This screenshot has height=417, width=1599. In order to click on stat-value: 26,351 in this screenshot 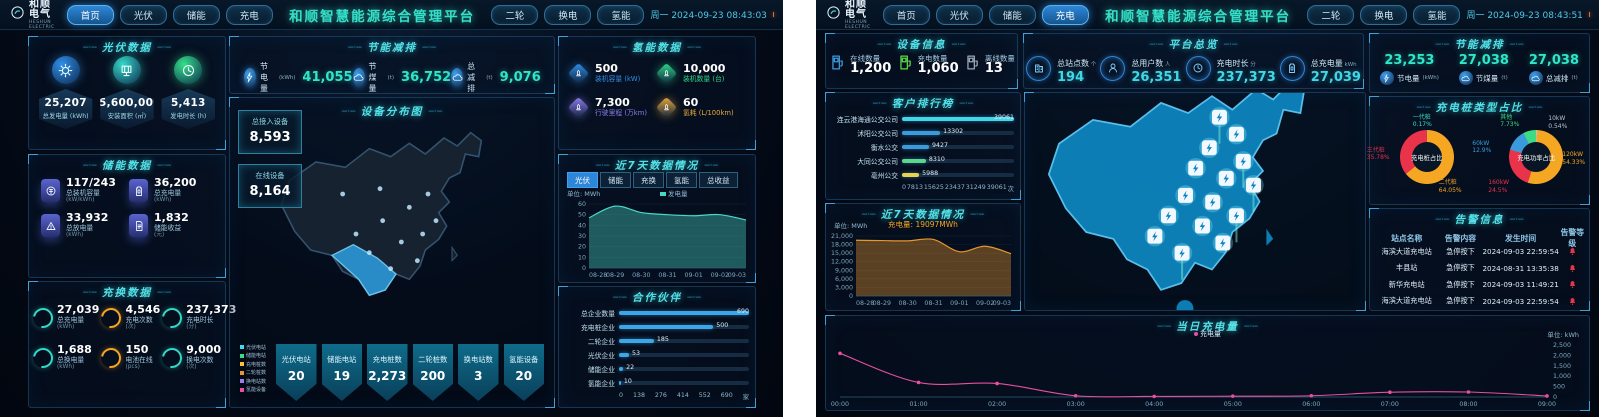, I will do `click(1156, 77)`.